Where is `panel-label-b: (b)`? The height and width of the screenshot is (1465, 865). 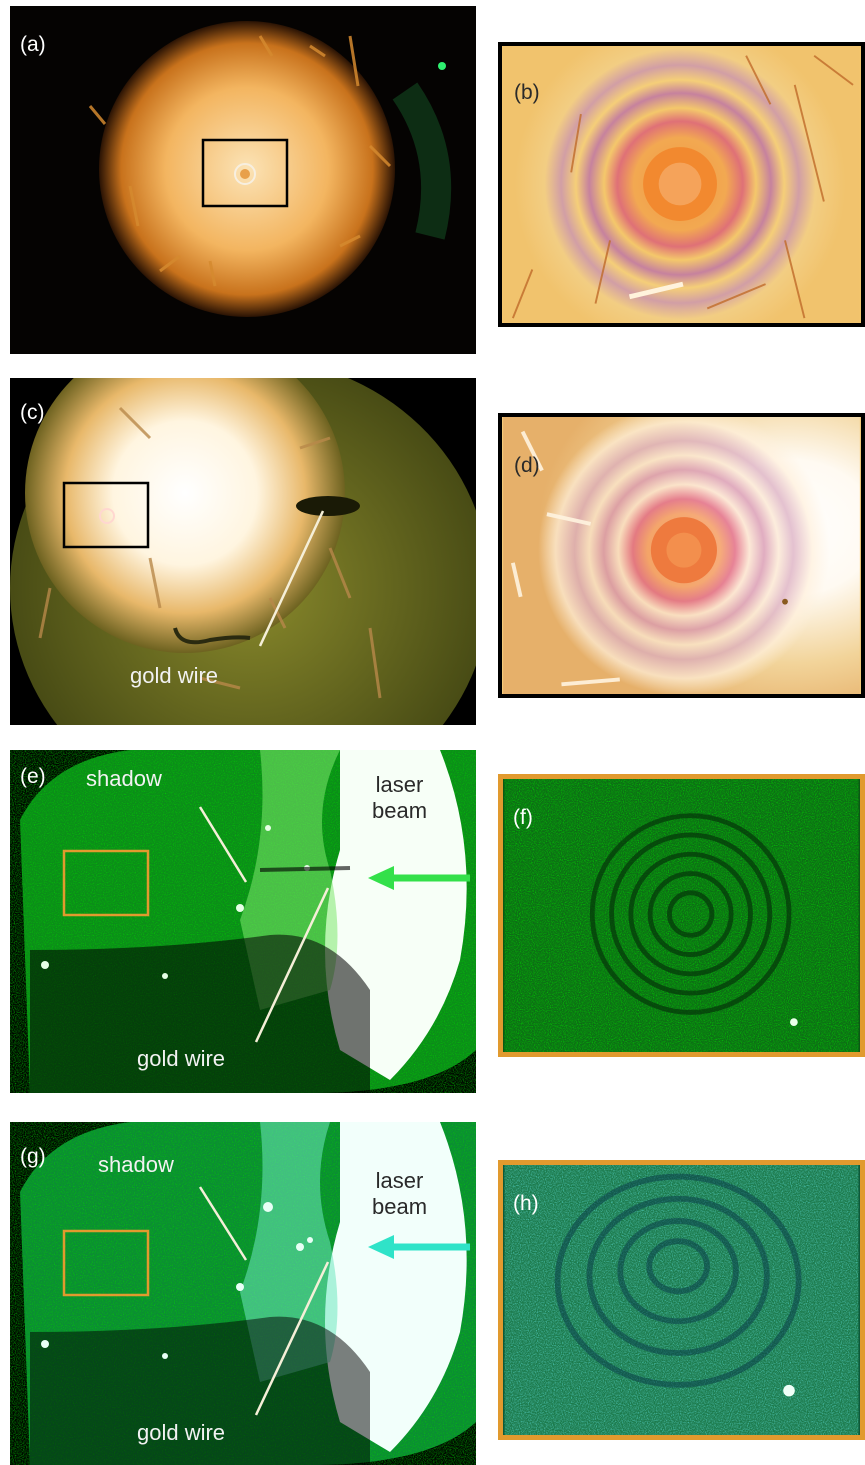 panel-label-b: (b) is located at coordinates (527, 92).